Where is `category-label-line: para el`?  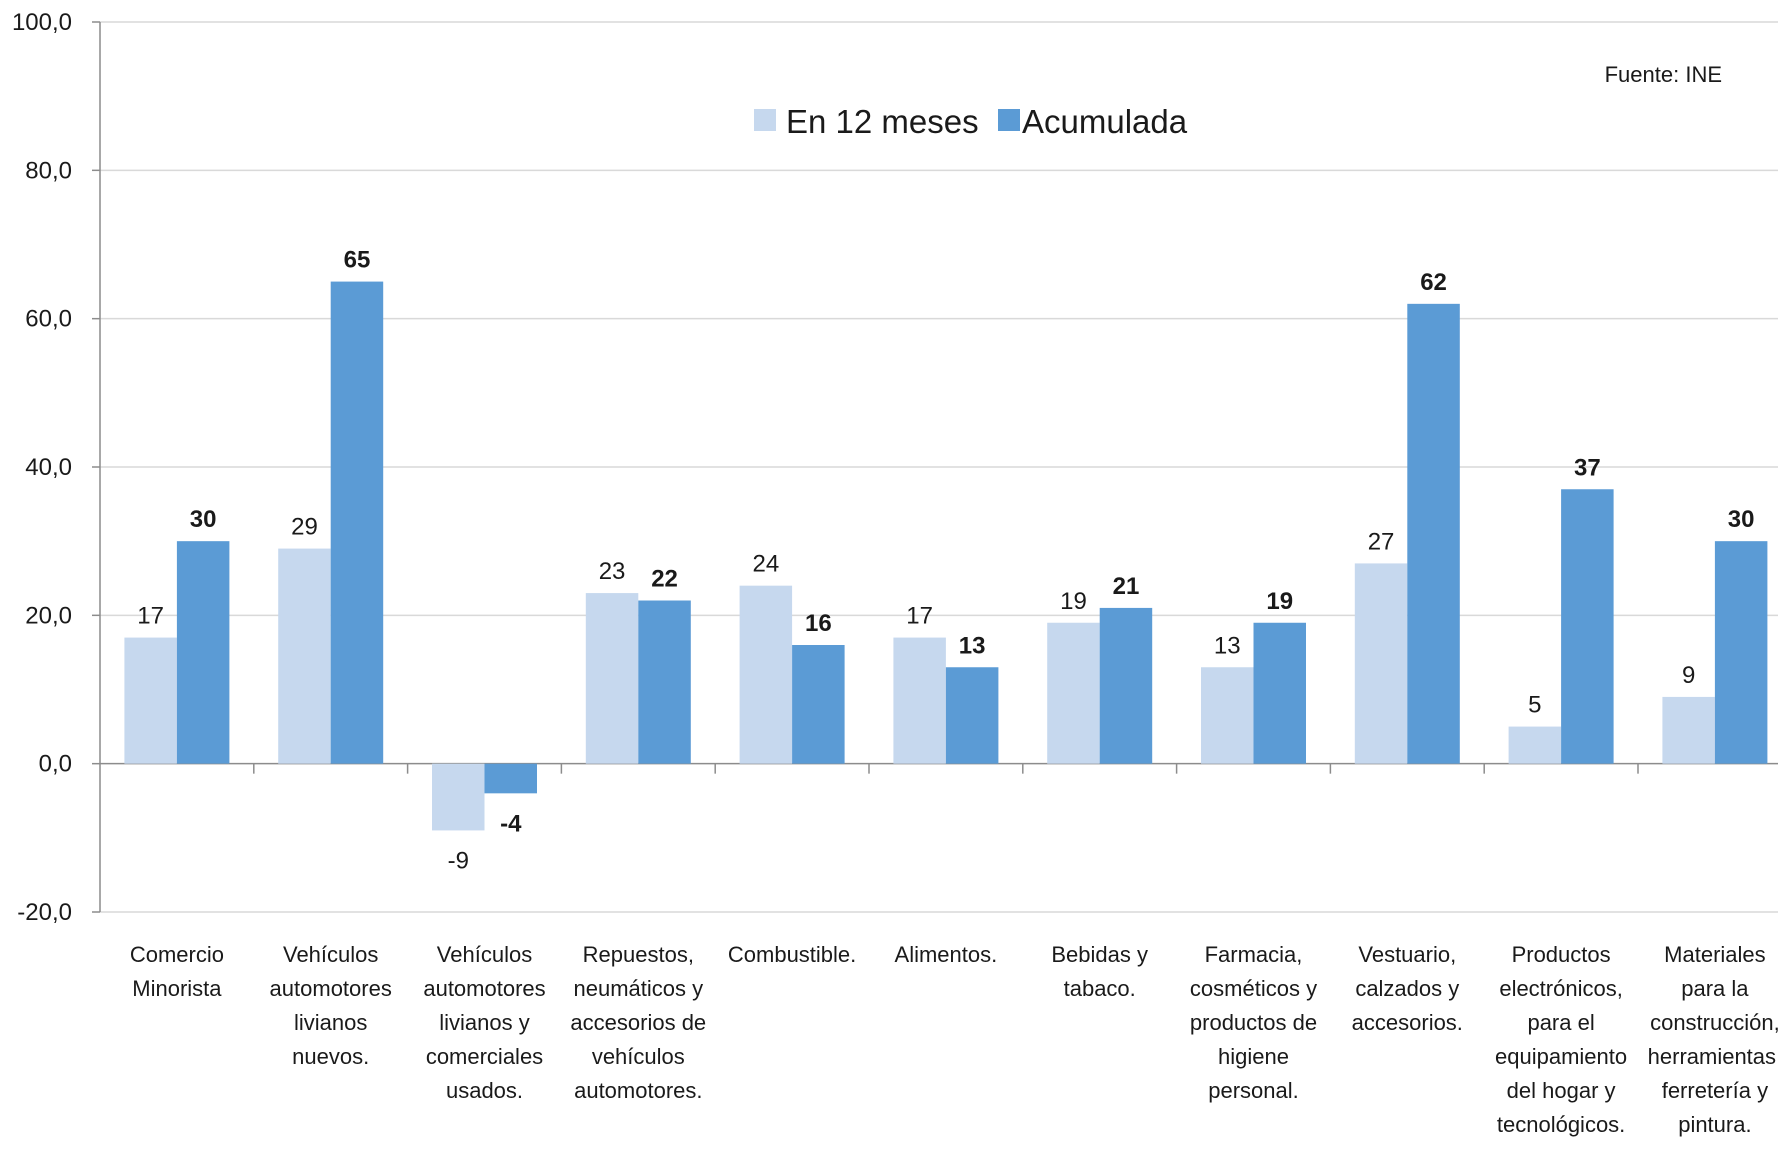
category-label-line: para el is located at coordinates (1560, 1022).